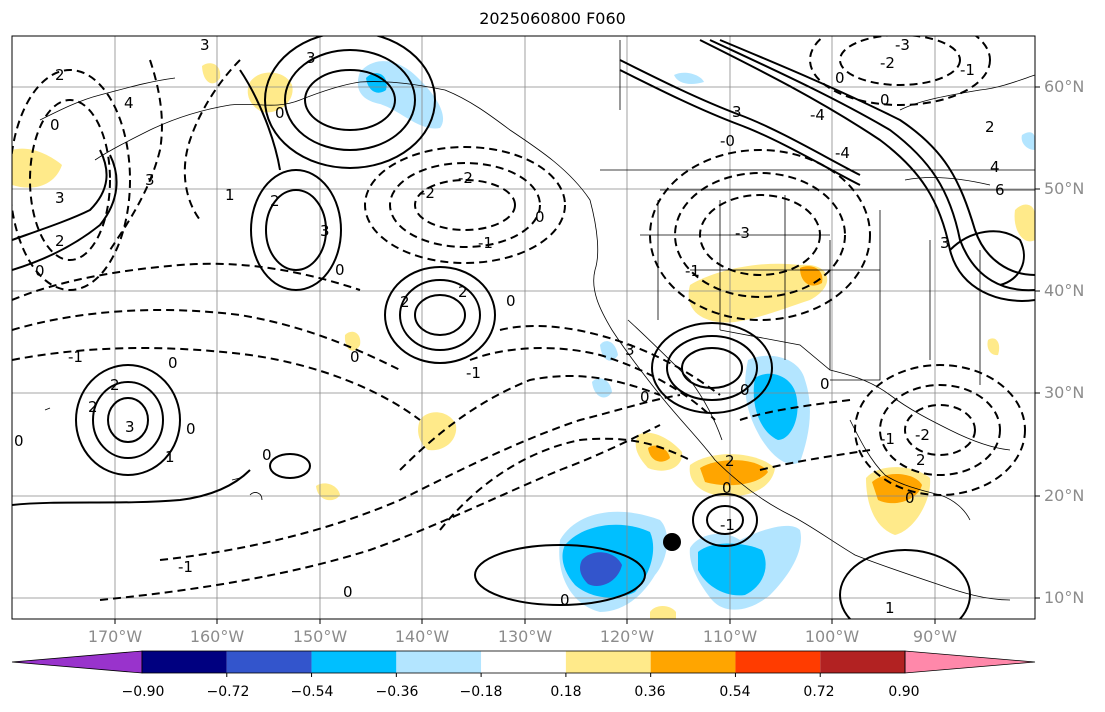 The height and width of the screenshot is (712, 1105). What do you see at coordinates (730, 636) in the screenshot?
I see `lon-label-110w: 110°W` at bounding box center [730, 636].